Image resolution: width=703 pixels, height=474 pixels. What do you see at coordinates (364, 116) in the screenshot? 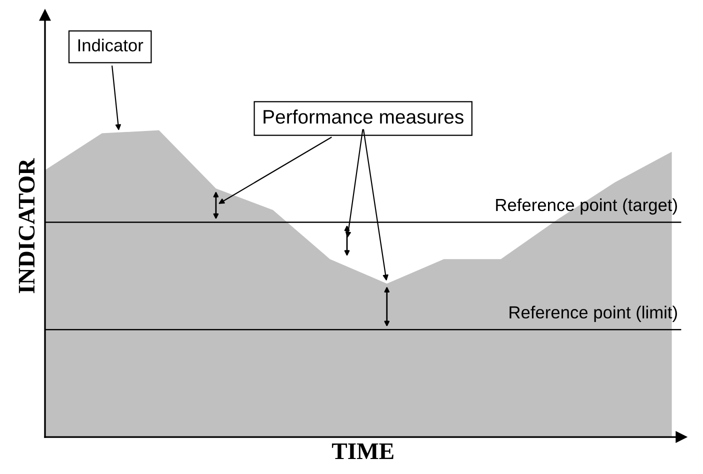
I see `text: Performance measures` at bounding box center [364, 116].